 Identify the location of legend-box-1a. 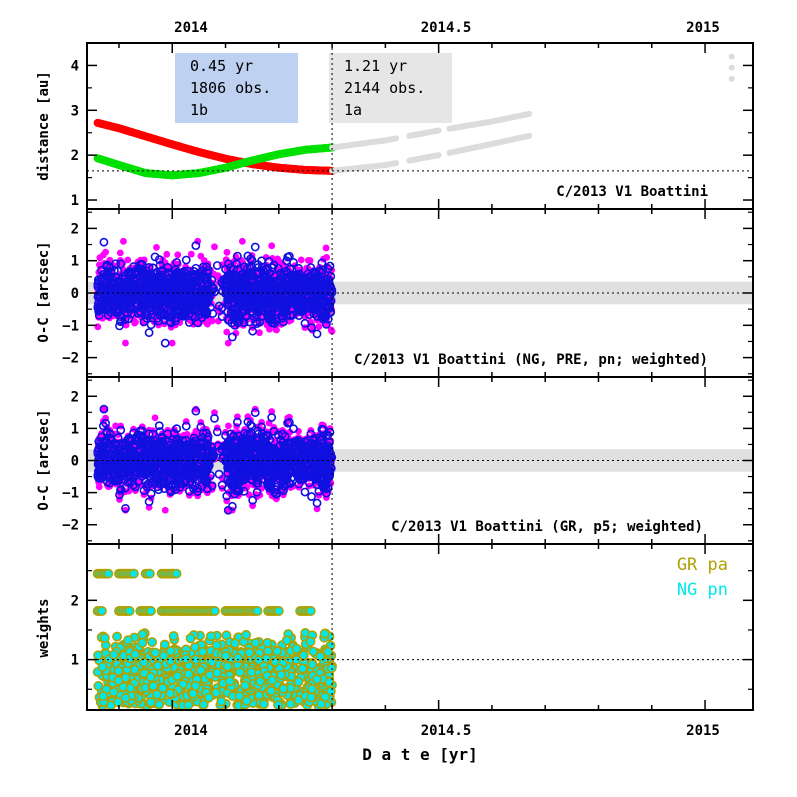
(390, 88).